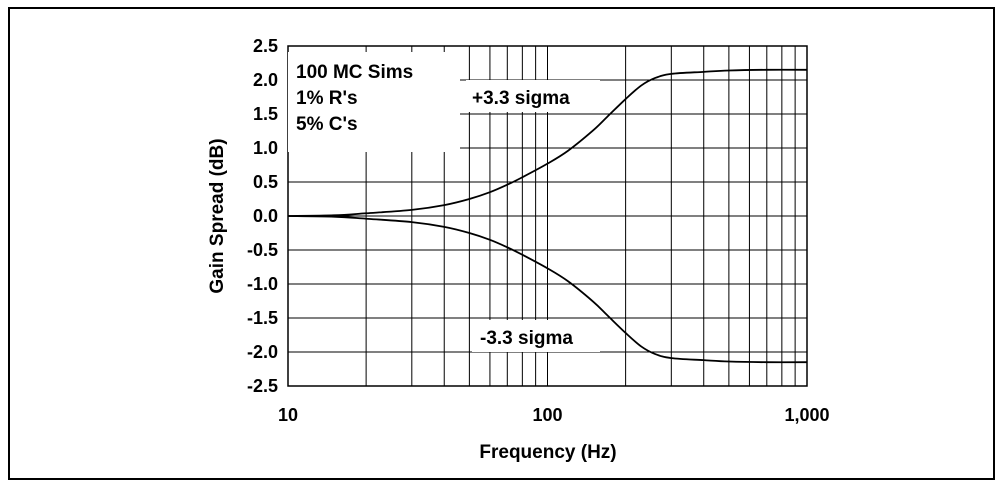  I want to click on y-tick-labels: 2.5 2.0 1.5 1.0 0.5 0.0 -0.5 -1.0 -1.5 -2.0 -2.5, so click(262, 216).